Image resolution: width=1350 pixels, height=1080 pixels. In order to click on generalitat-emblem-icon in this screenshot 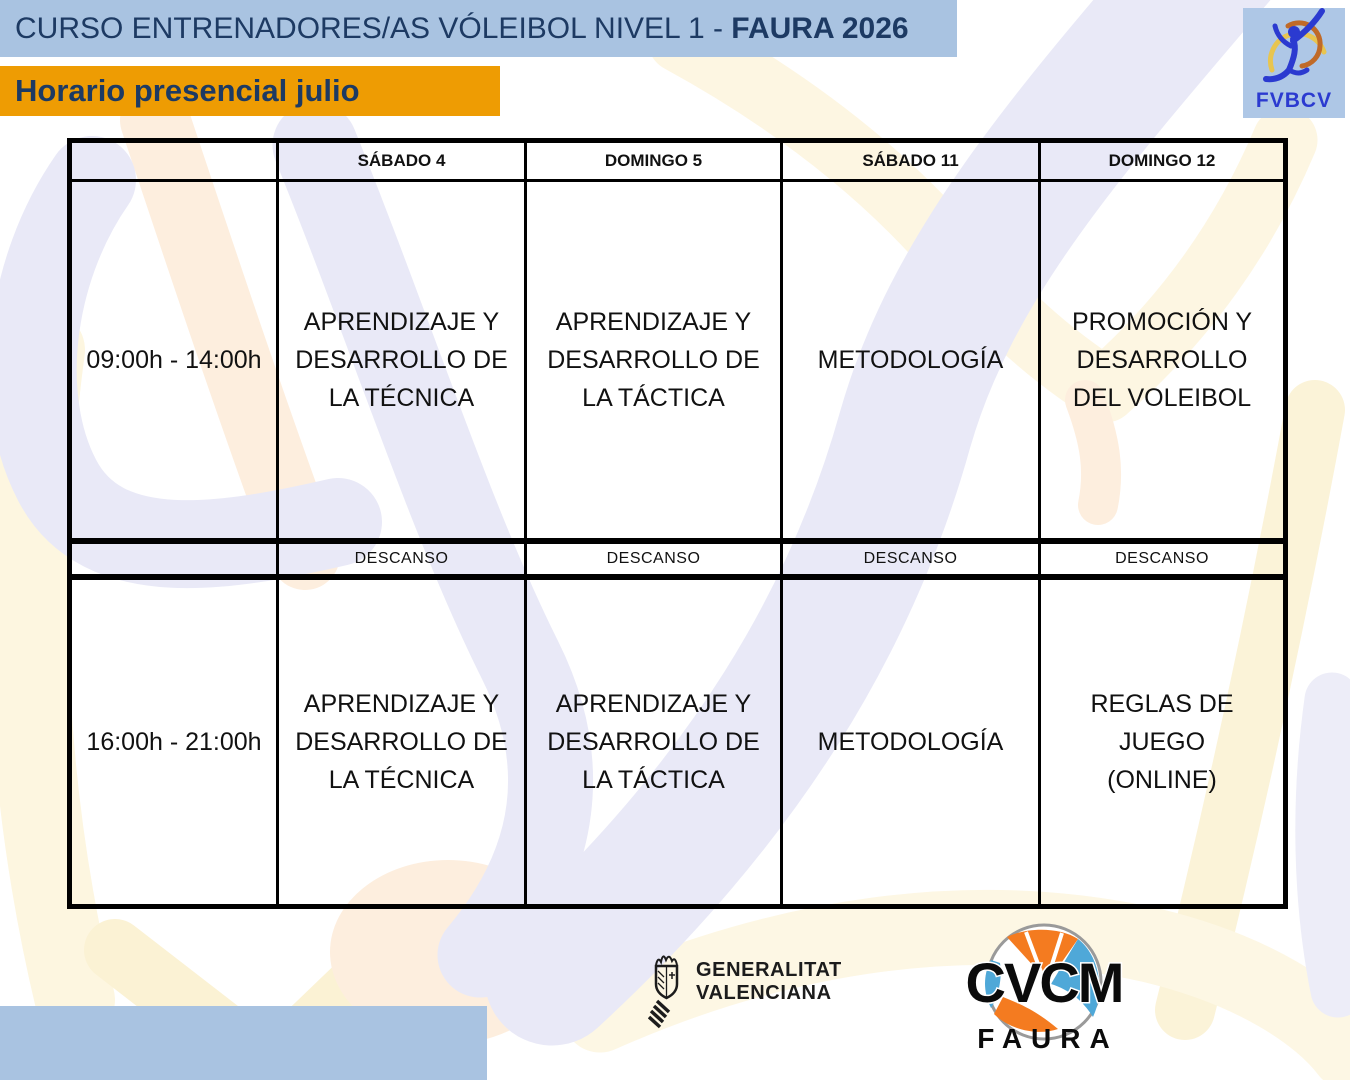, I will do `click(663, 992)`.